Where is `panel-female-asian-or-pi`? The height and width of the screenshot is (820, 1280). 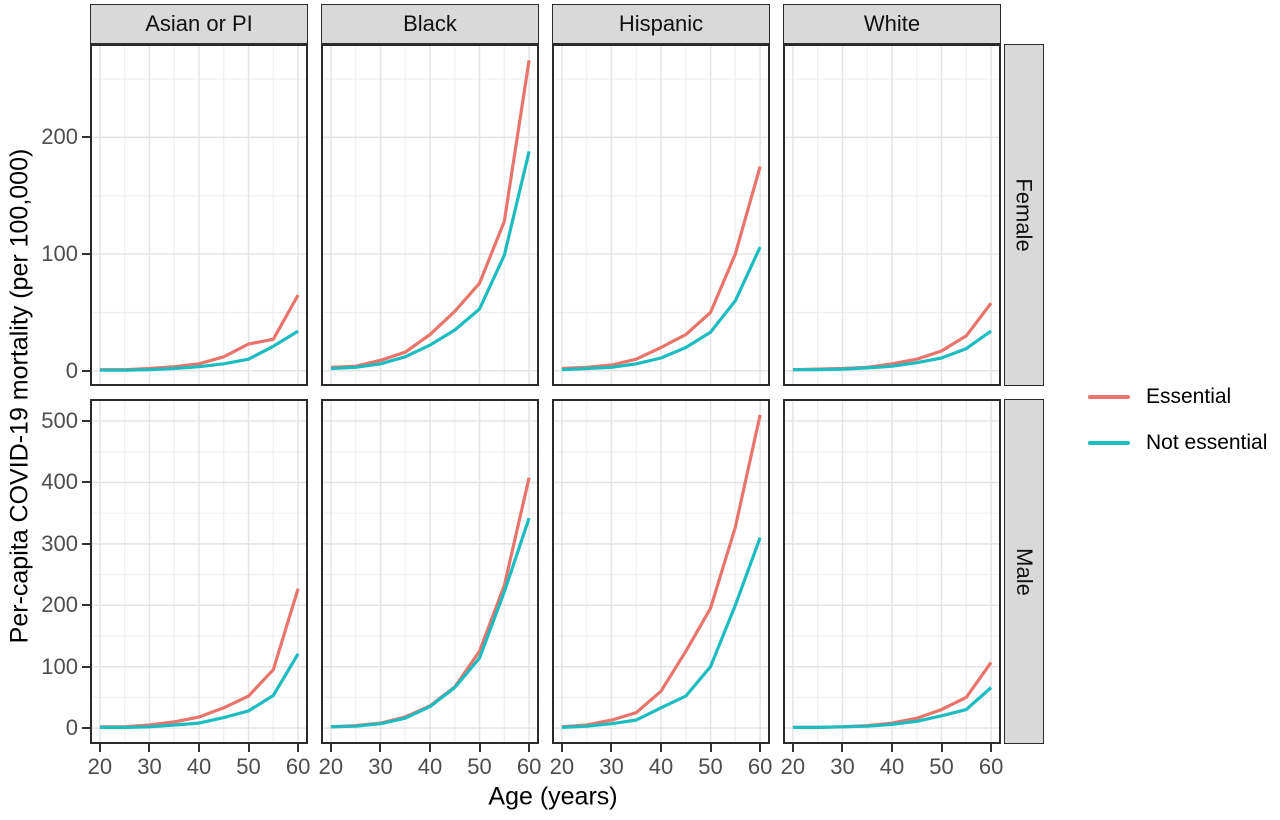 panel-female-asian-or-pi is located at coordinates (199, 215).